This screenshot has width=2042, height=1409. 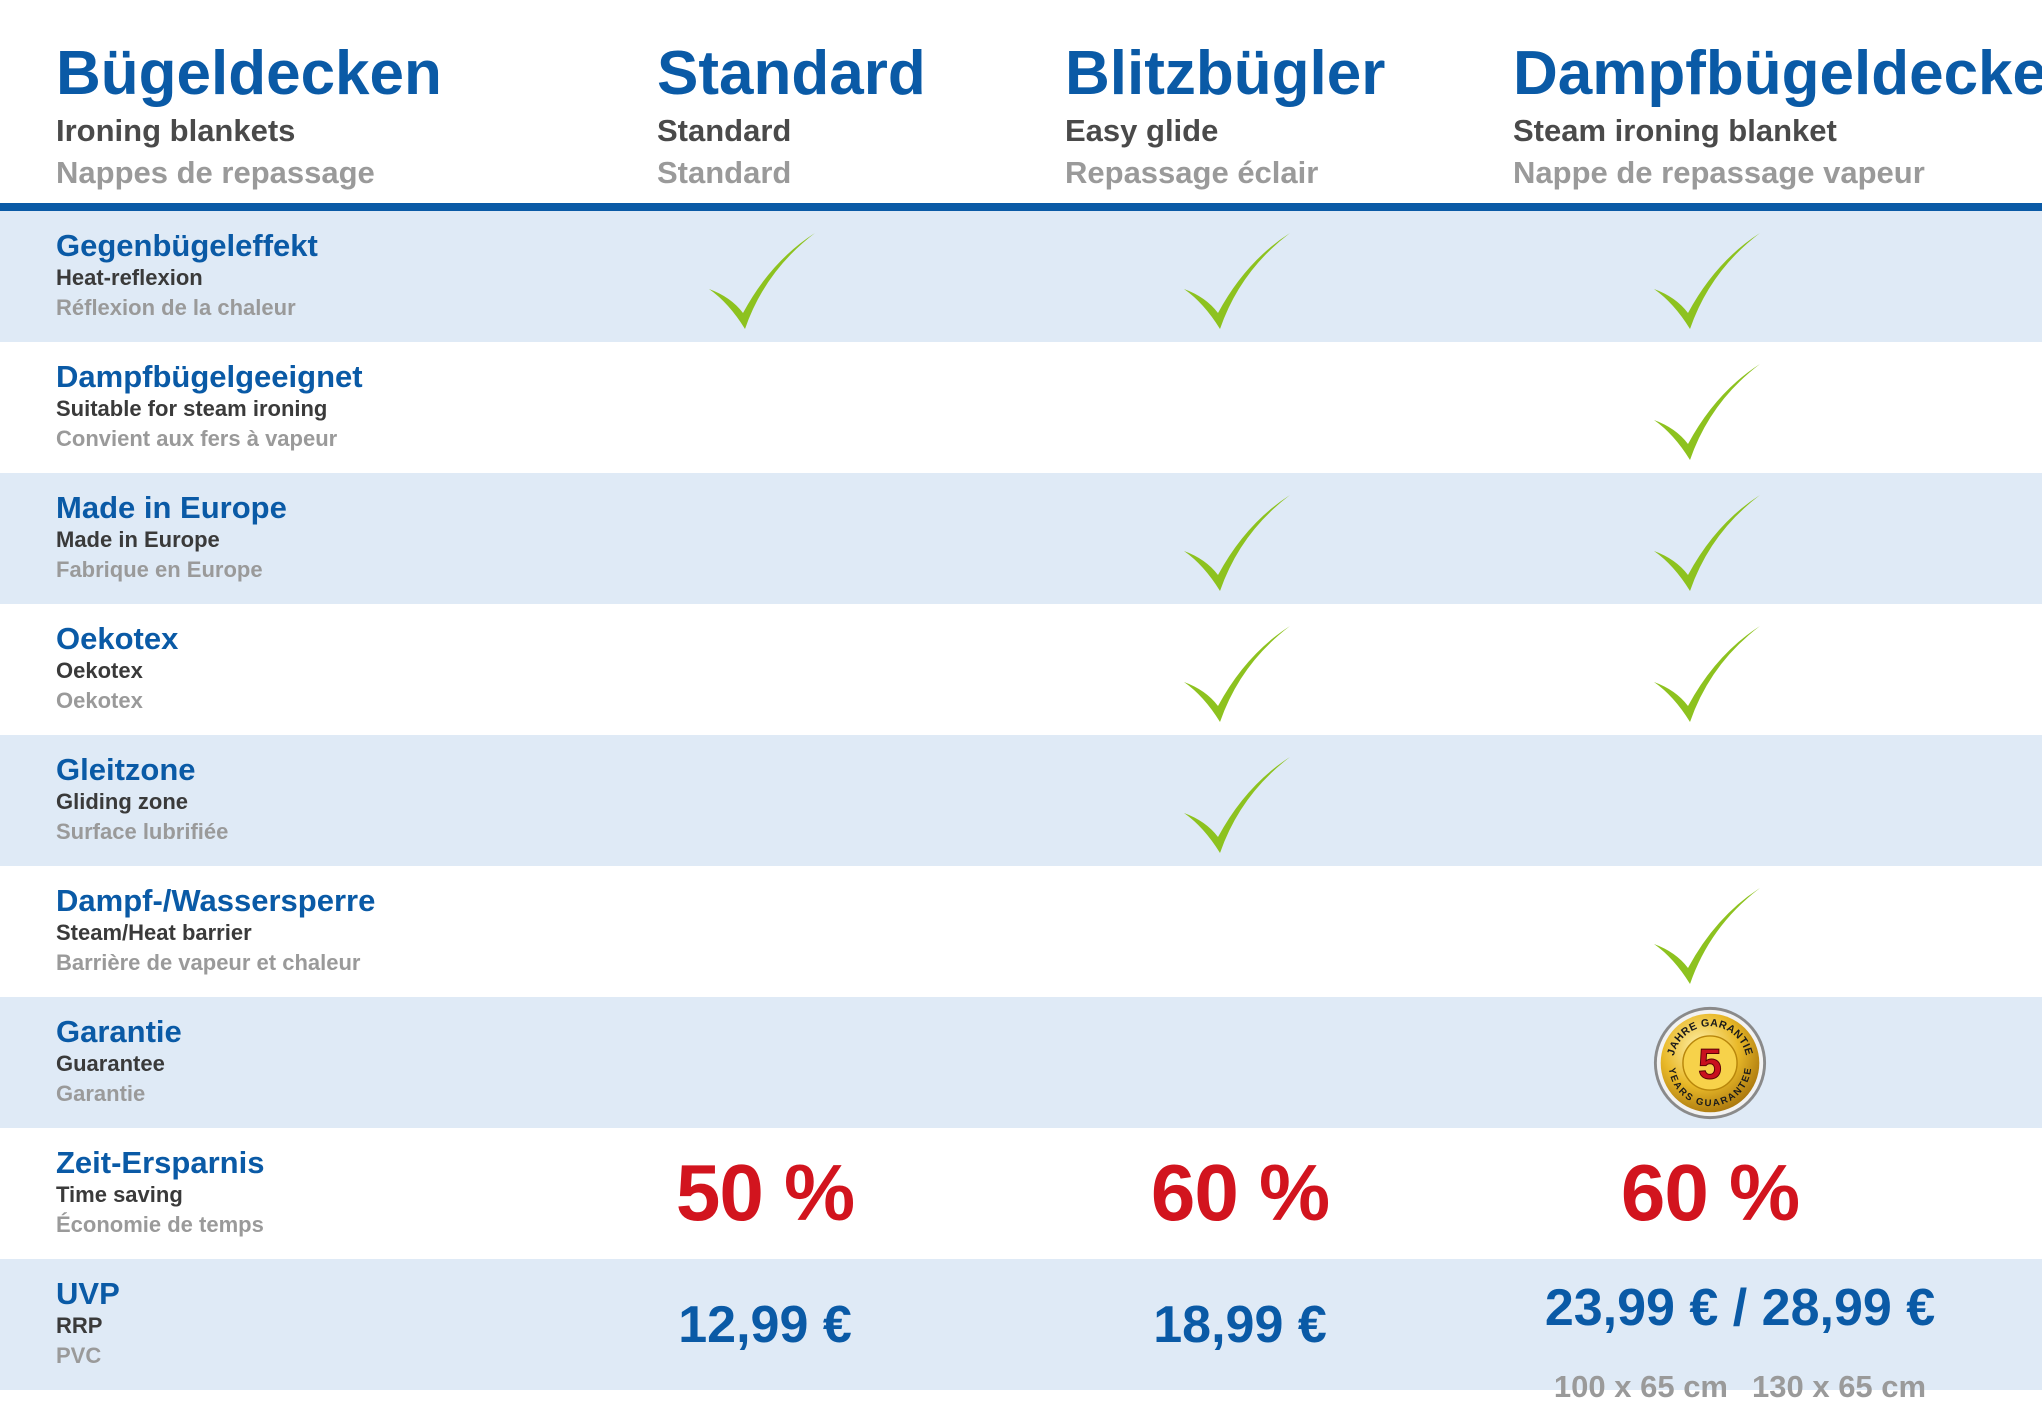 I want to click on row-label-en: Oekotex, so click(x=99, y=670).